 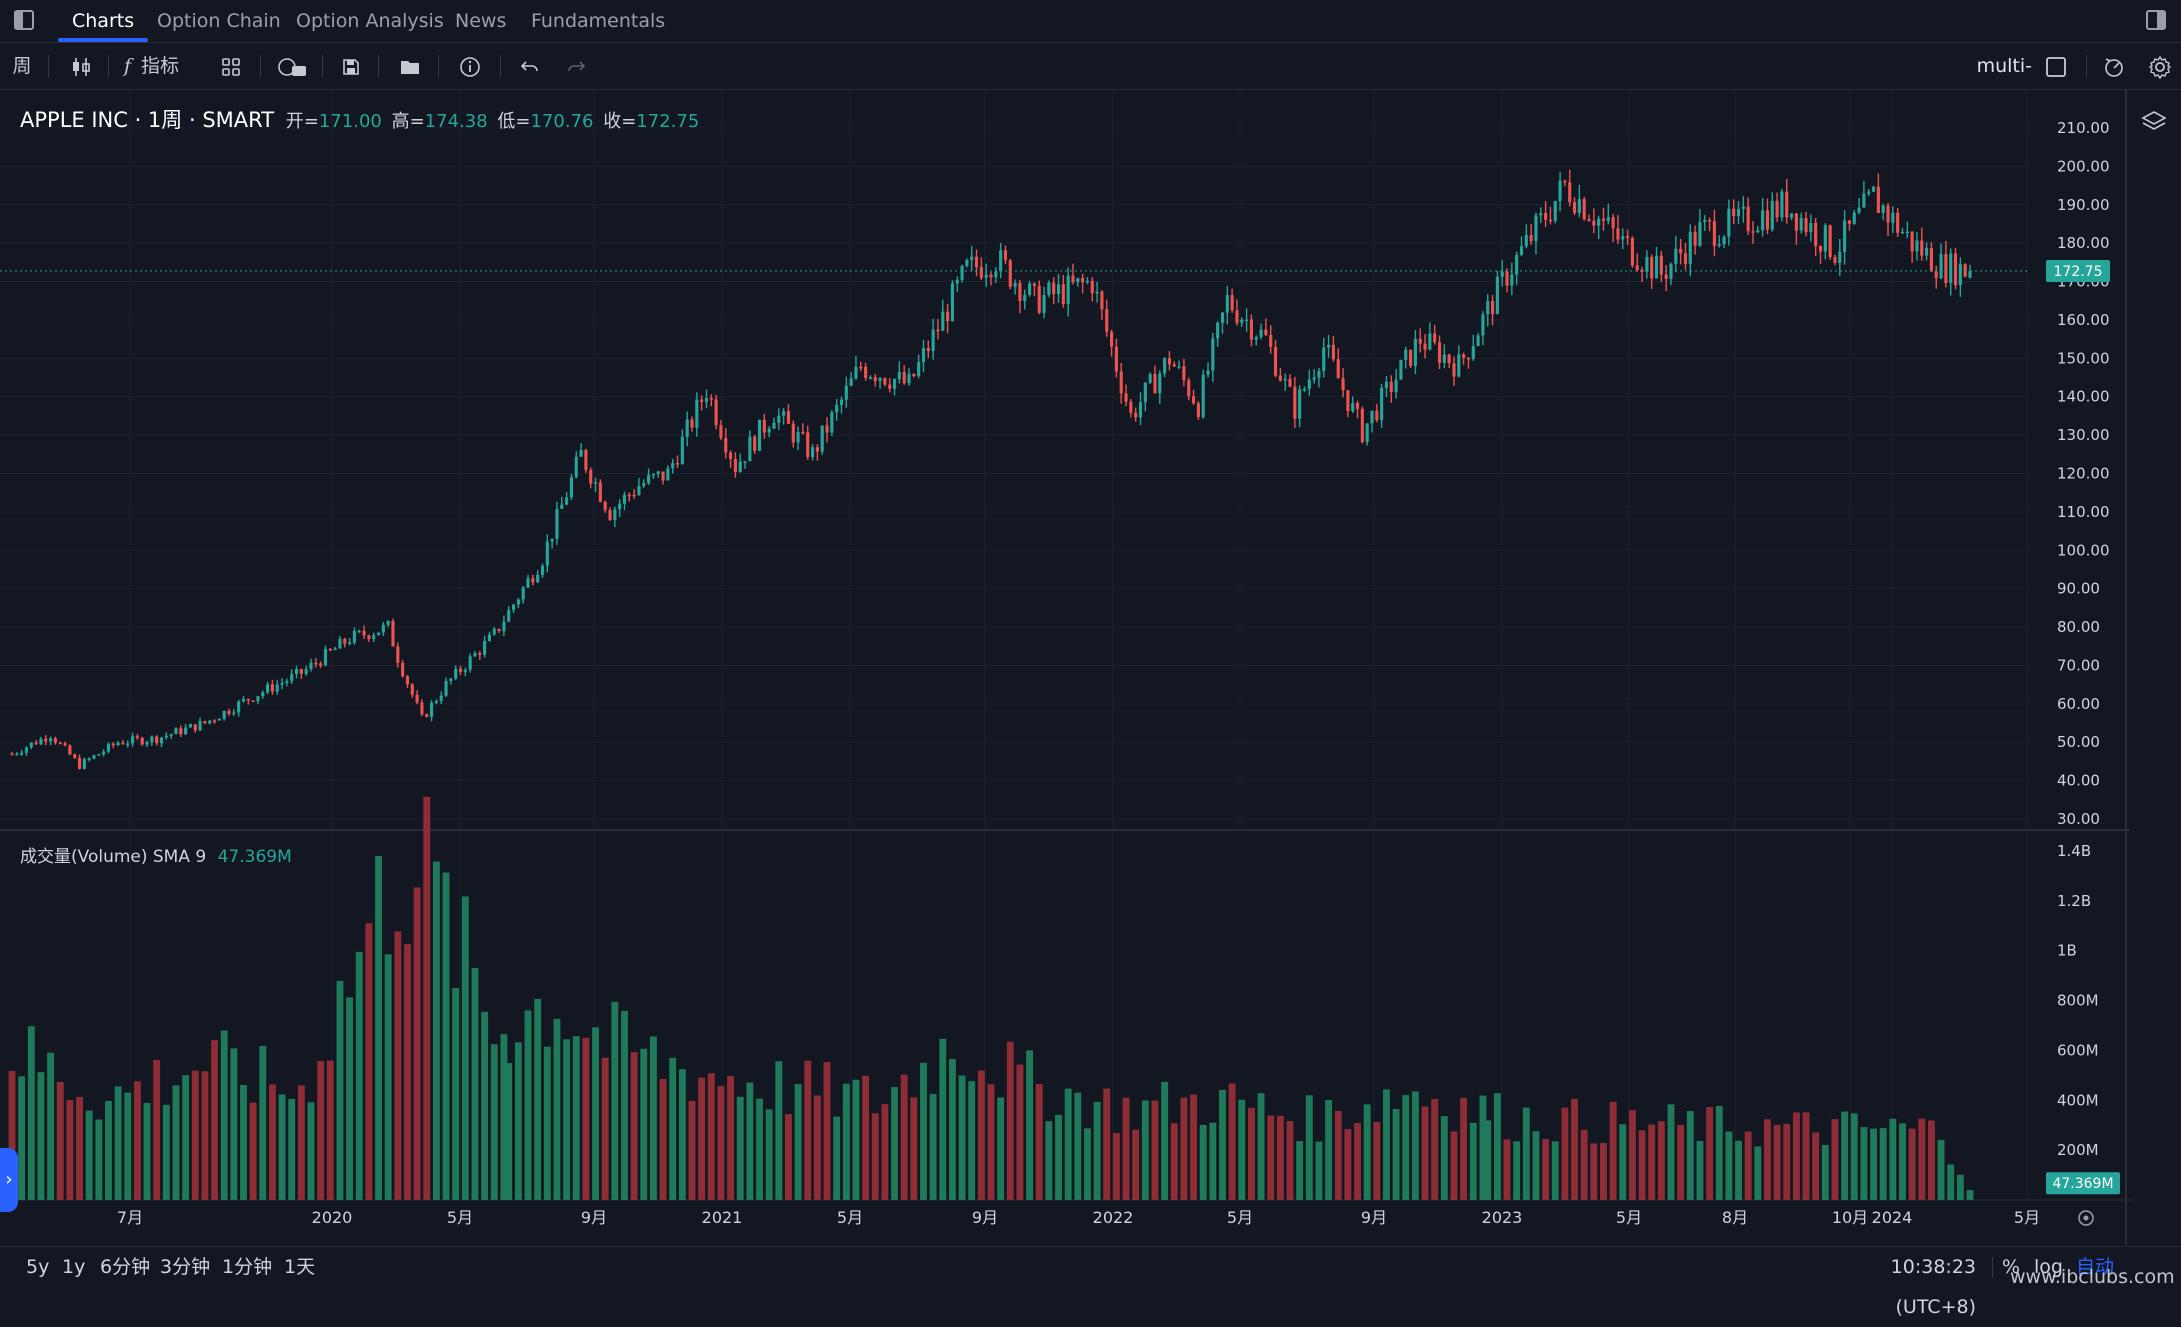 What do you see at coordinates (74, 1267) in the screenshot?
I see `range-button: 1y` at bounding box center [74, 1267].